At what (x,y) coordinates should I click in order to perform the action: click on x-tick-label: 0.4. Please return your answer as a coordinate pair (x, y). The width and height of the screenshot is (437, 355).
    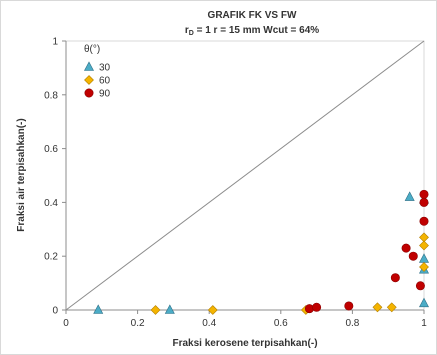
    Looking at the image, I should click on (209, 323).